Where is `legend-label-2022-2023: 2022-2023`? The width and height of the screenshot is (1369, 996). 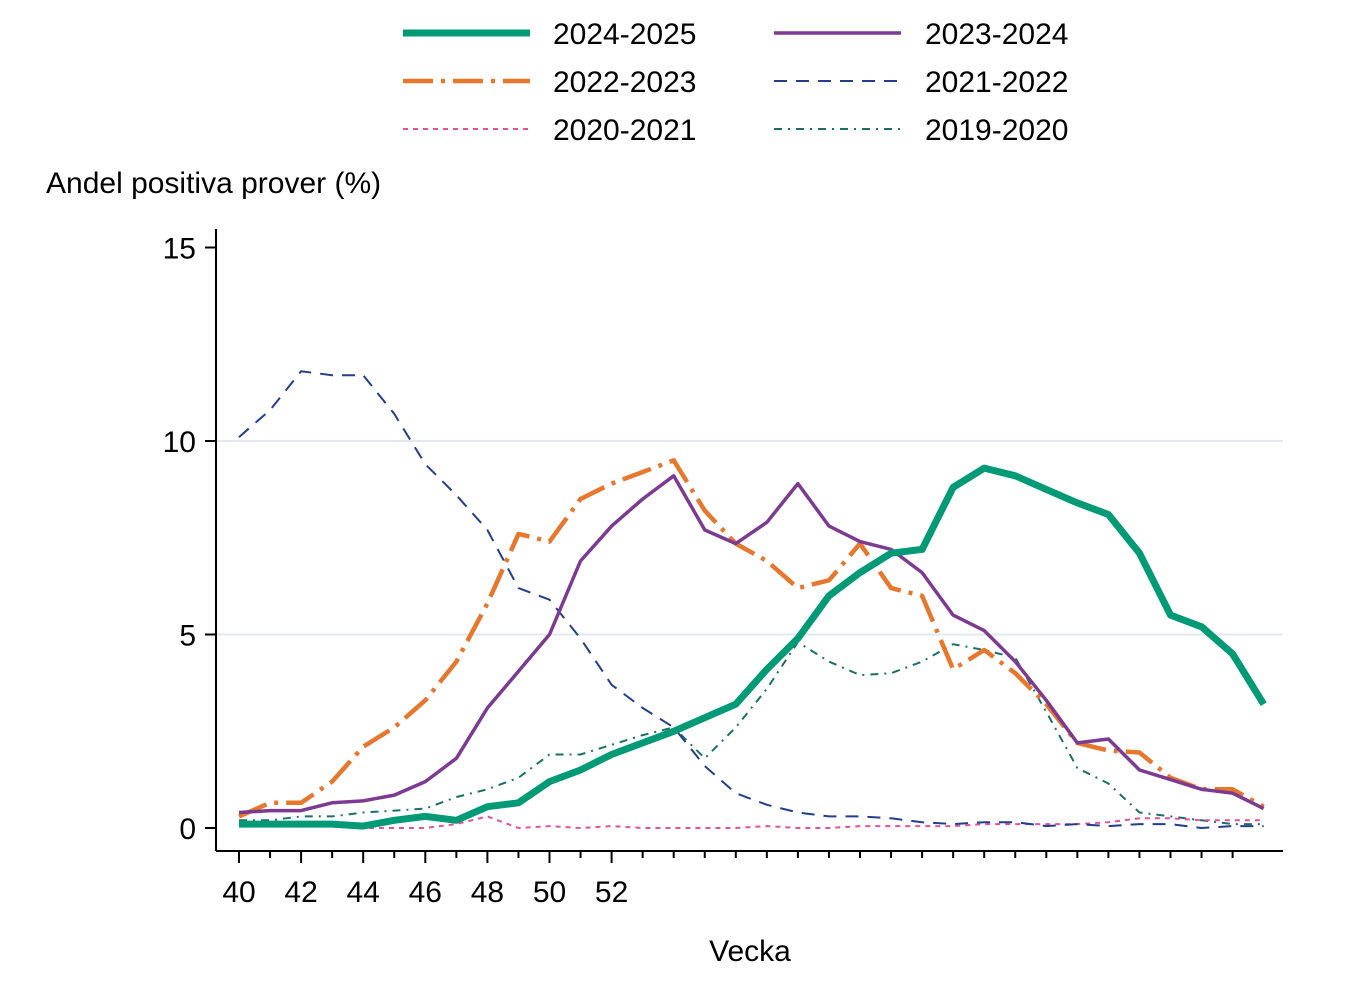
legend-label-2022-2023: 2022-2023 is located at coordinates (624, 82).